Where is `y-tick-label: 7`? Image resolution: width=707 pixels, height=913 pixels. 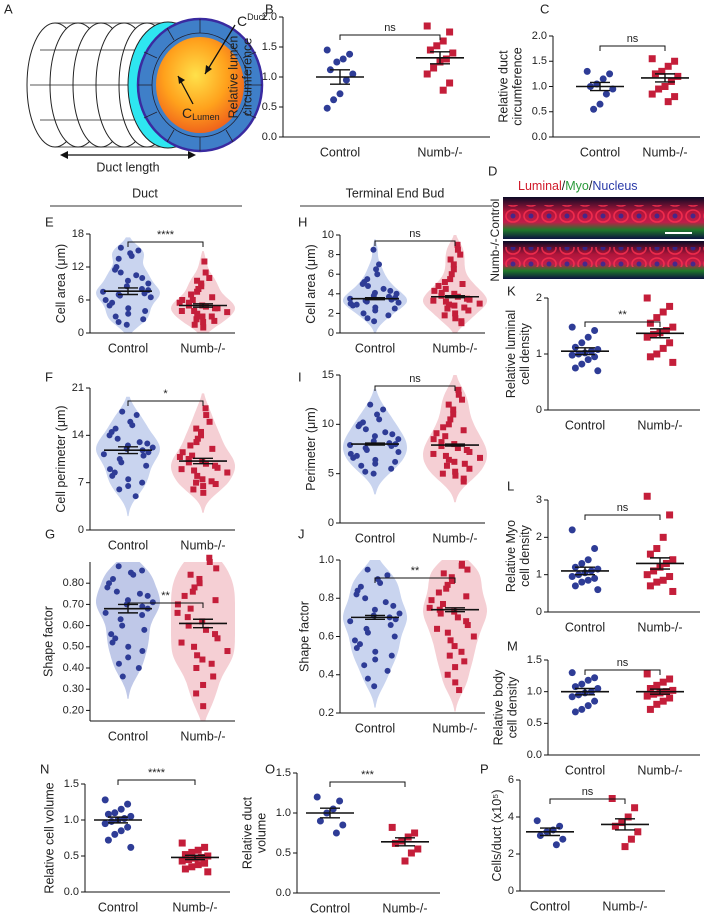
y-tick-label: 7 is located at coordinates (81, 483).